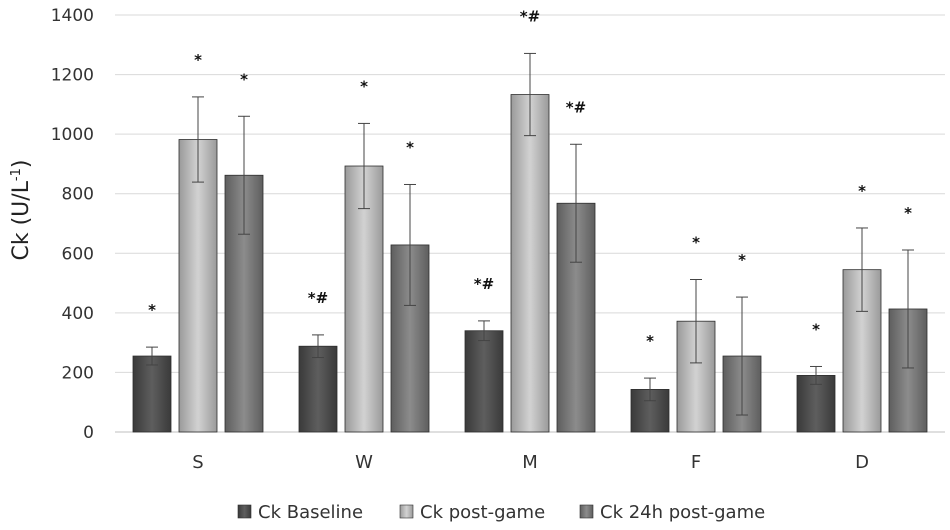  I want to click on y-axis-label: Ck (U/L-1), so click(21, 209).